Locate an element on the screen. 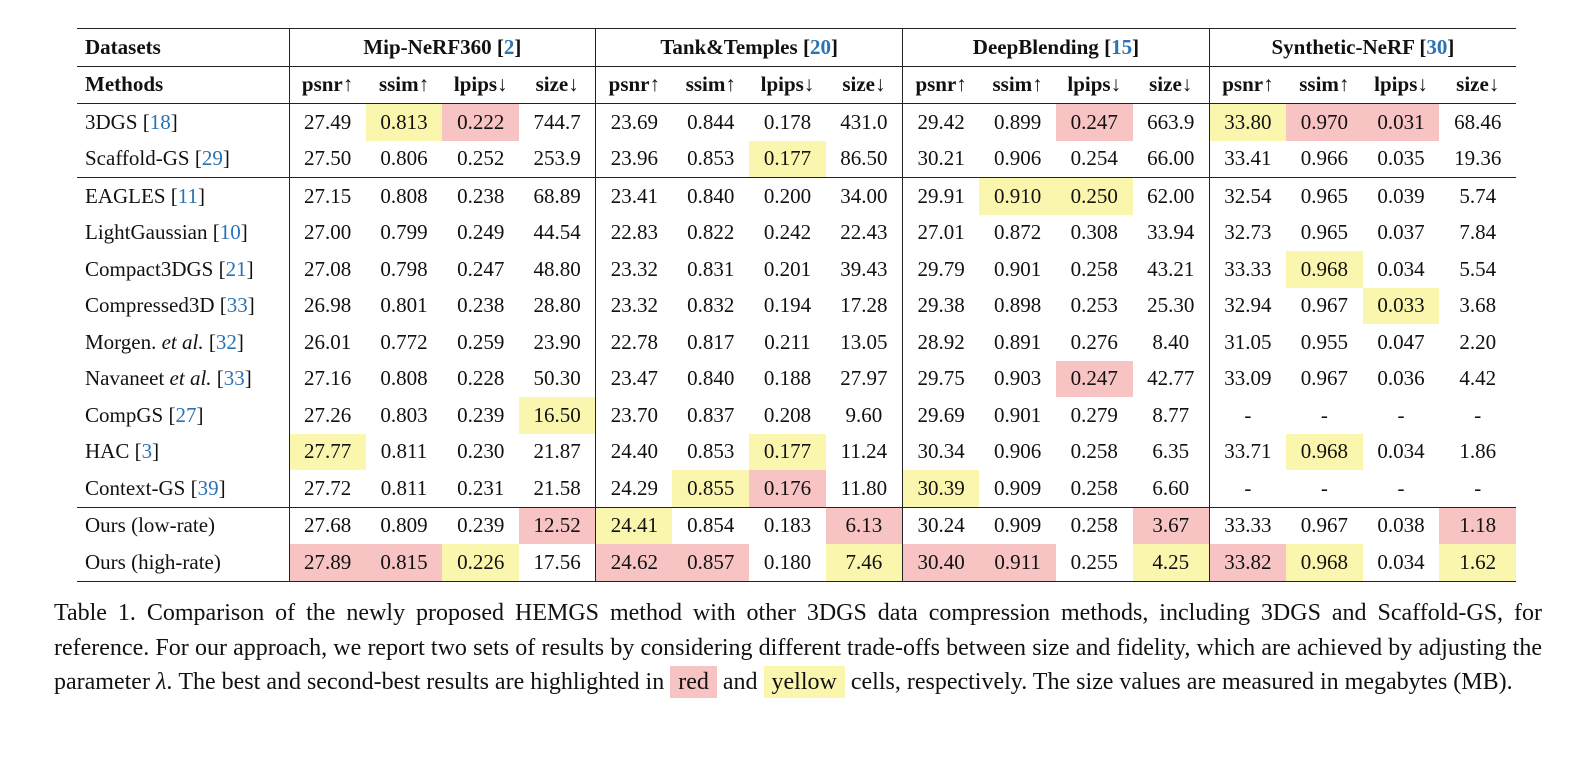  metric-value: 29.38 is located at coordinates (941, 305).